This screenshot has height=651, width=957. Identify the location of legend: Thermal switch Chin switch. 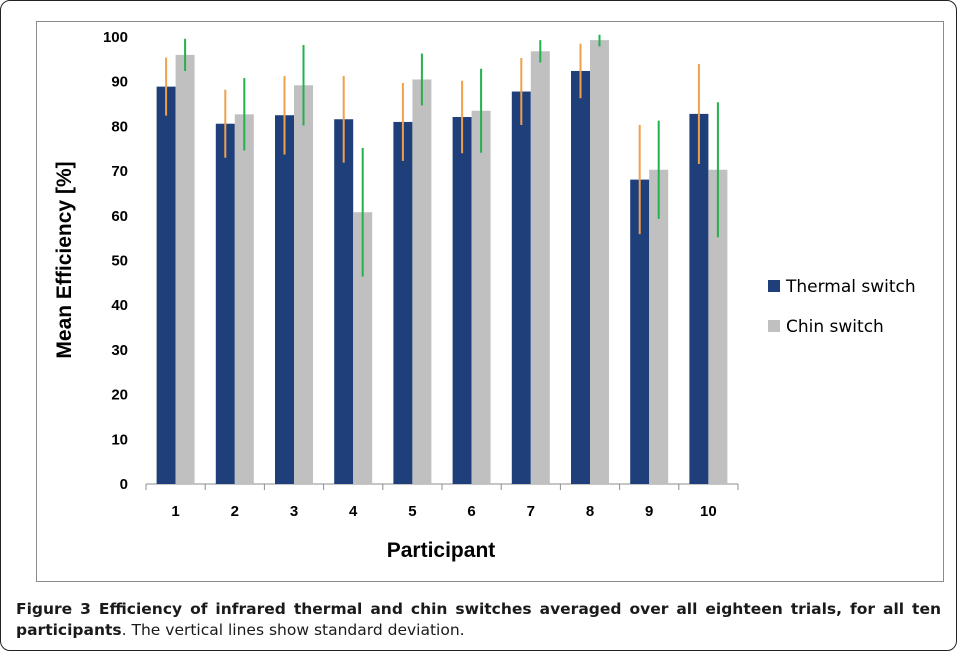
(842, 307).